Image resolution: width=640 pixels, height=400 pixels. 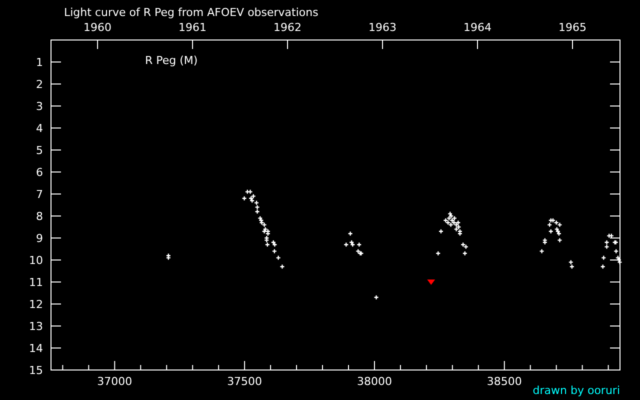 What do you see at coordinates (39, 106) in the screenshot?
I see `y-tick-label: 3` at bounding box center [39, 106].